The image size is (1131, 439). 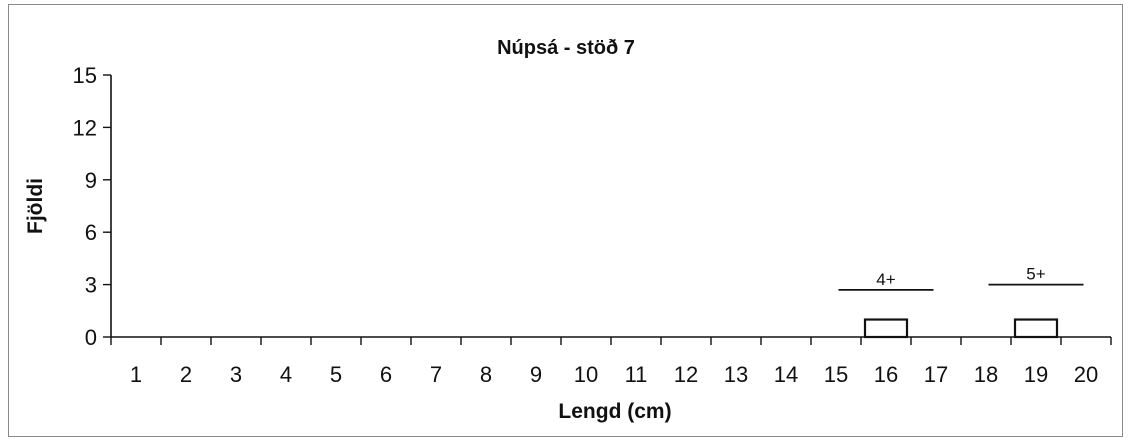 What do you see at coordinates (636, 374) in the screenshot?
I see `x-tick-label: 11` at bounding box center [636, 374].